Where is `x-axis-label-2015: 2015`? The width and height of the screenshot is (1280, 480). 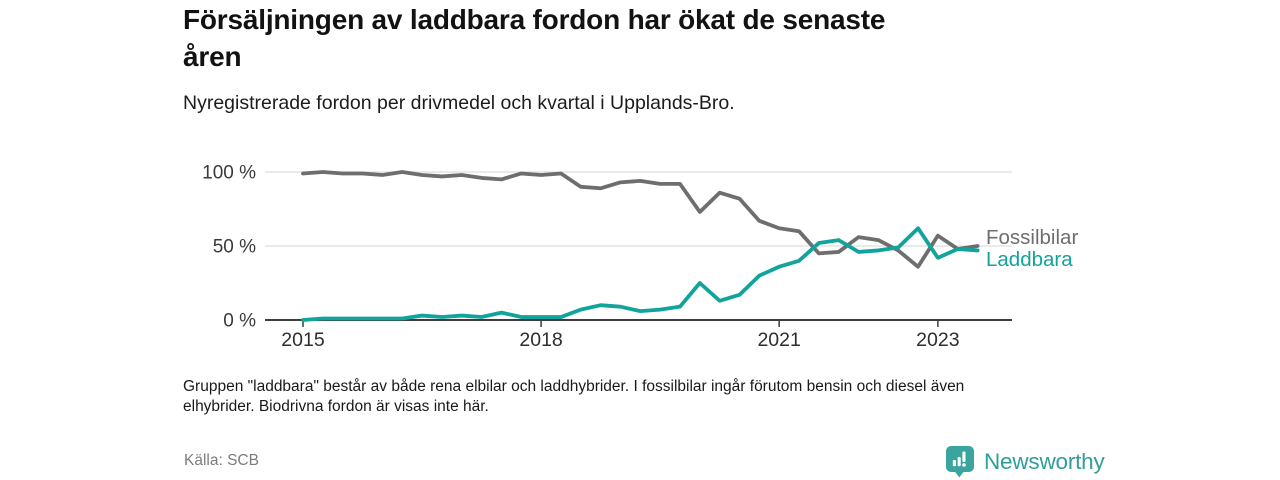 x-axis-label-2015: 2015 is located at coordinates (303, 340).